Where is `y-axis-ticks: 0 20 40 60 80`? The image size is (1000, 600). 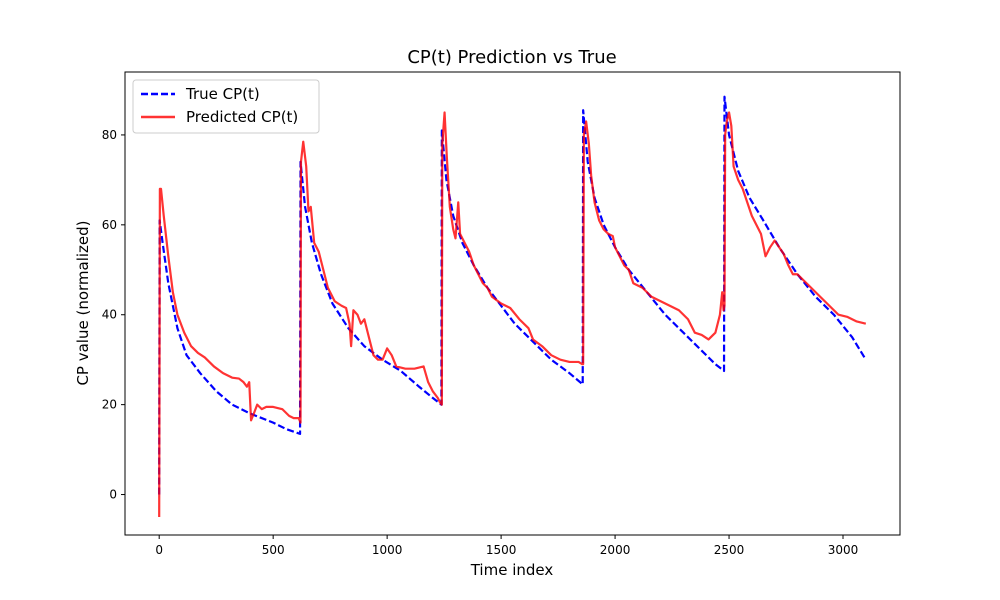
y-axis-ticks: 0 20 40 60 80 is located at coordinates (113, 315).